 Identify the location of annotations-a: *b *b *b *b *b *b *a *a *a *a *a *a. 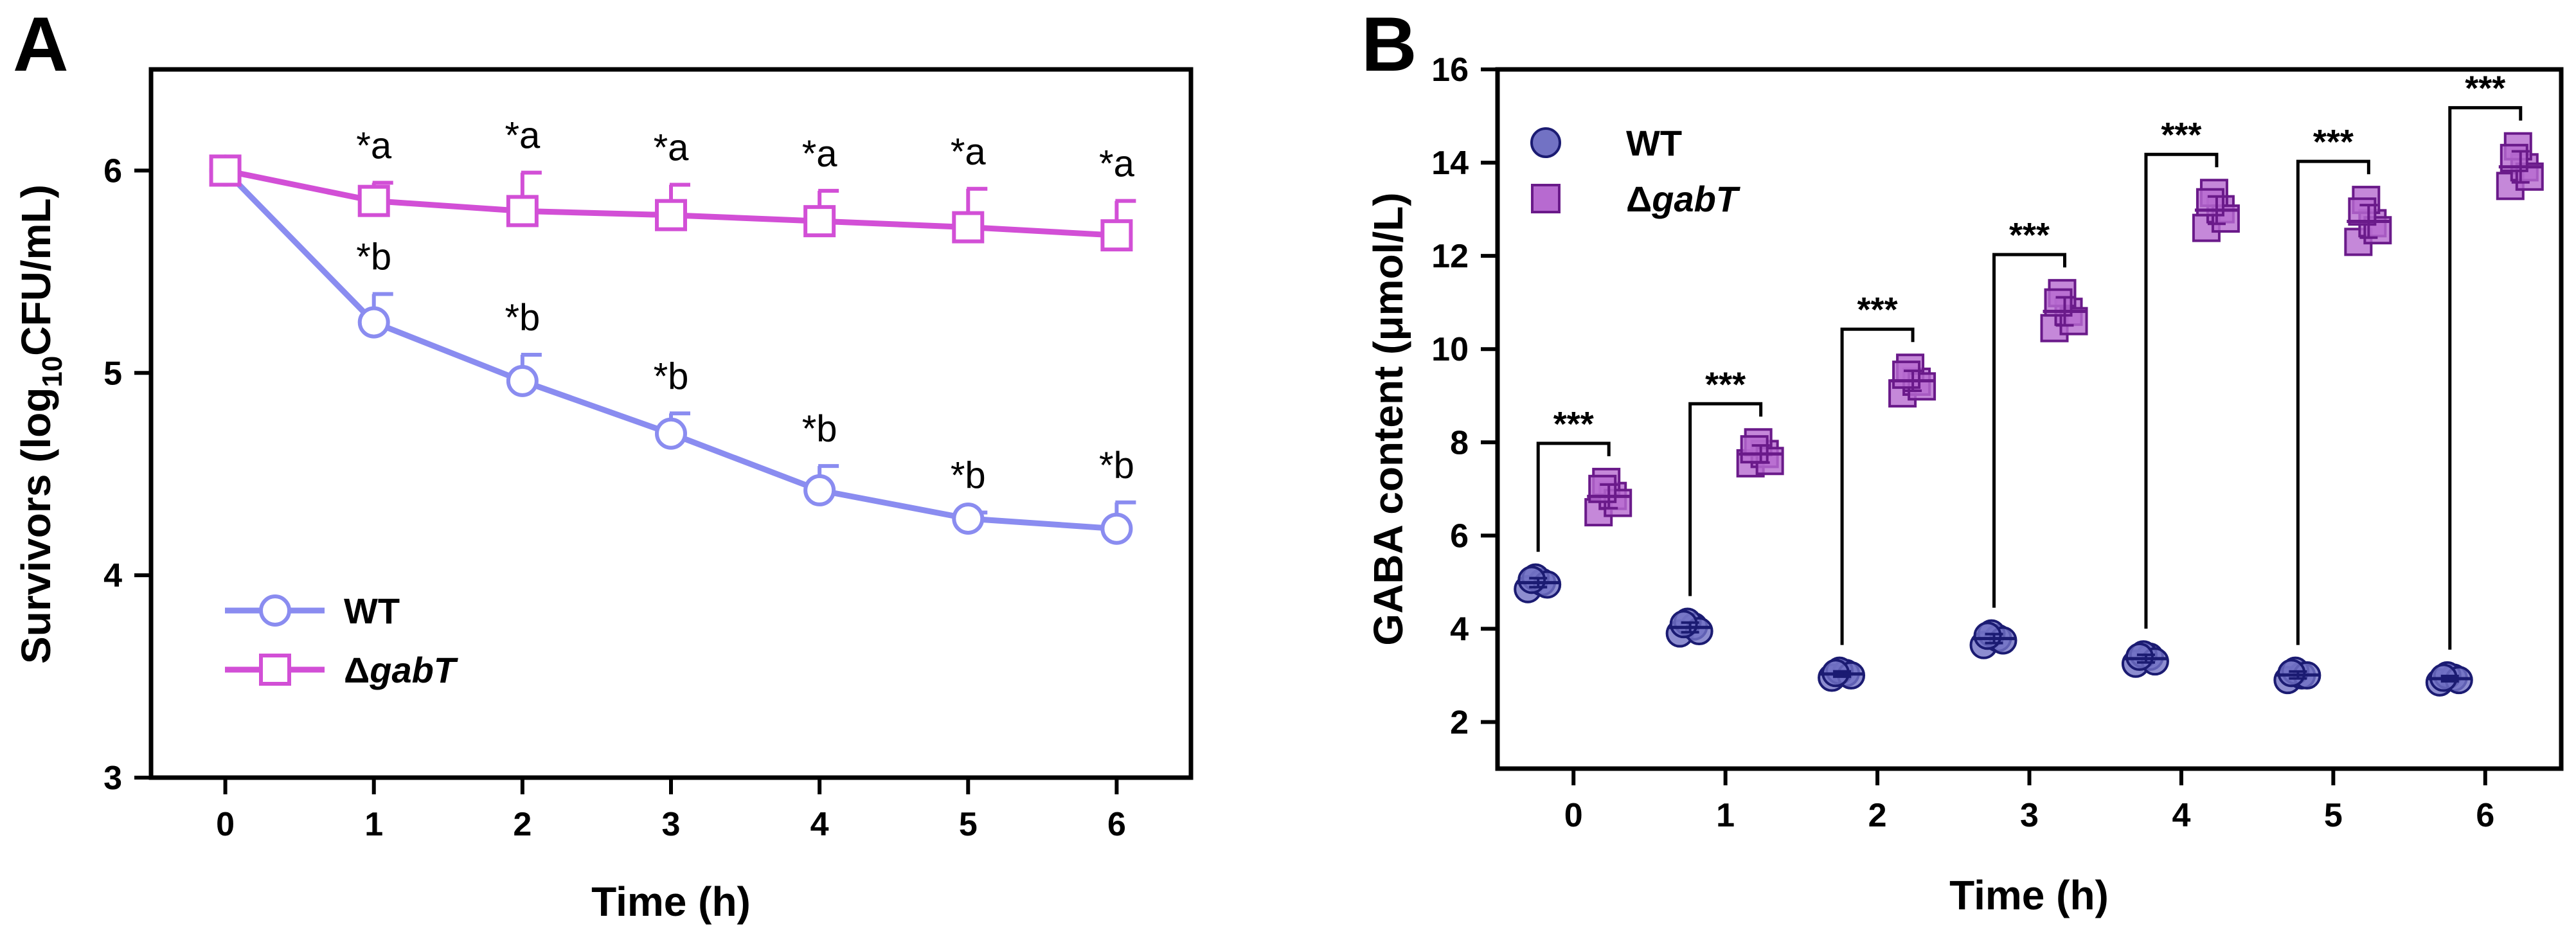
(745, 306).